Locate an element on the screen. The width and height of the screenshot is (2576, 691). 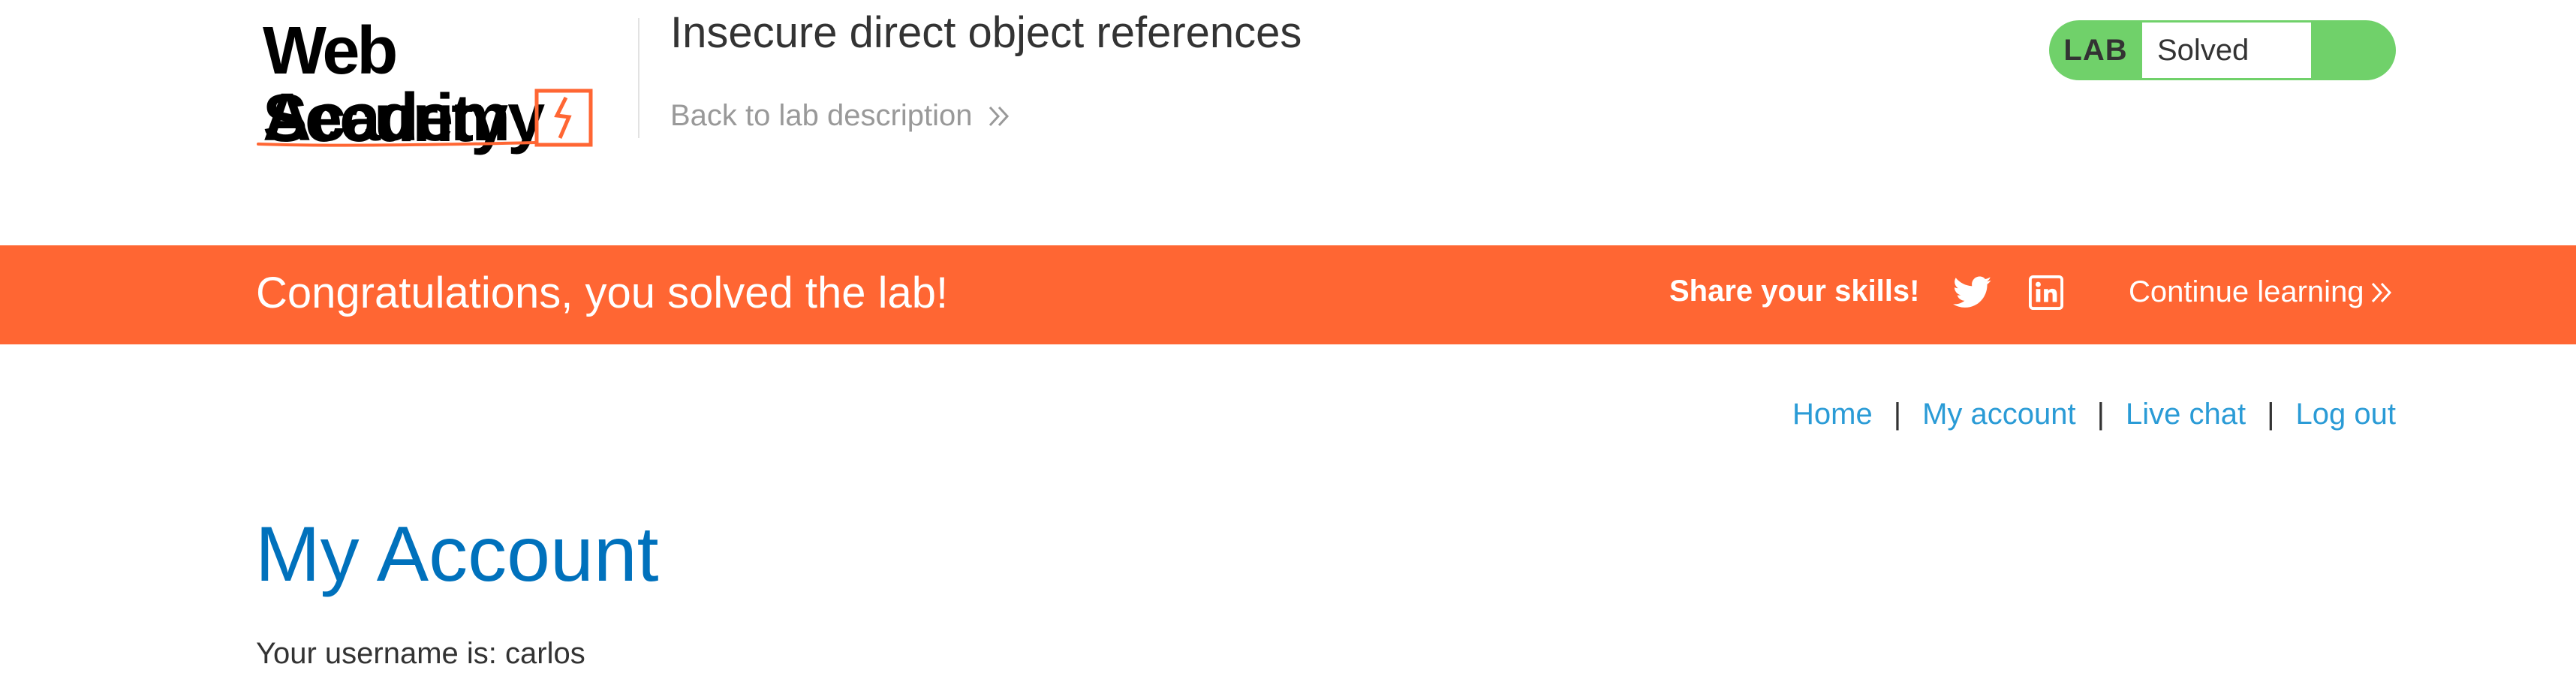
continue-learning-label: Continue learning is located at coordinates (2246, 291).